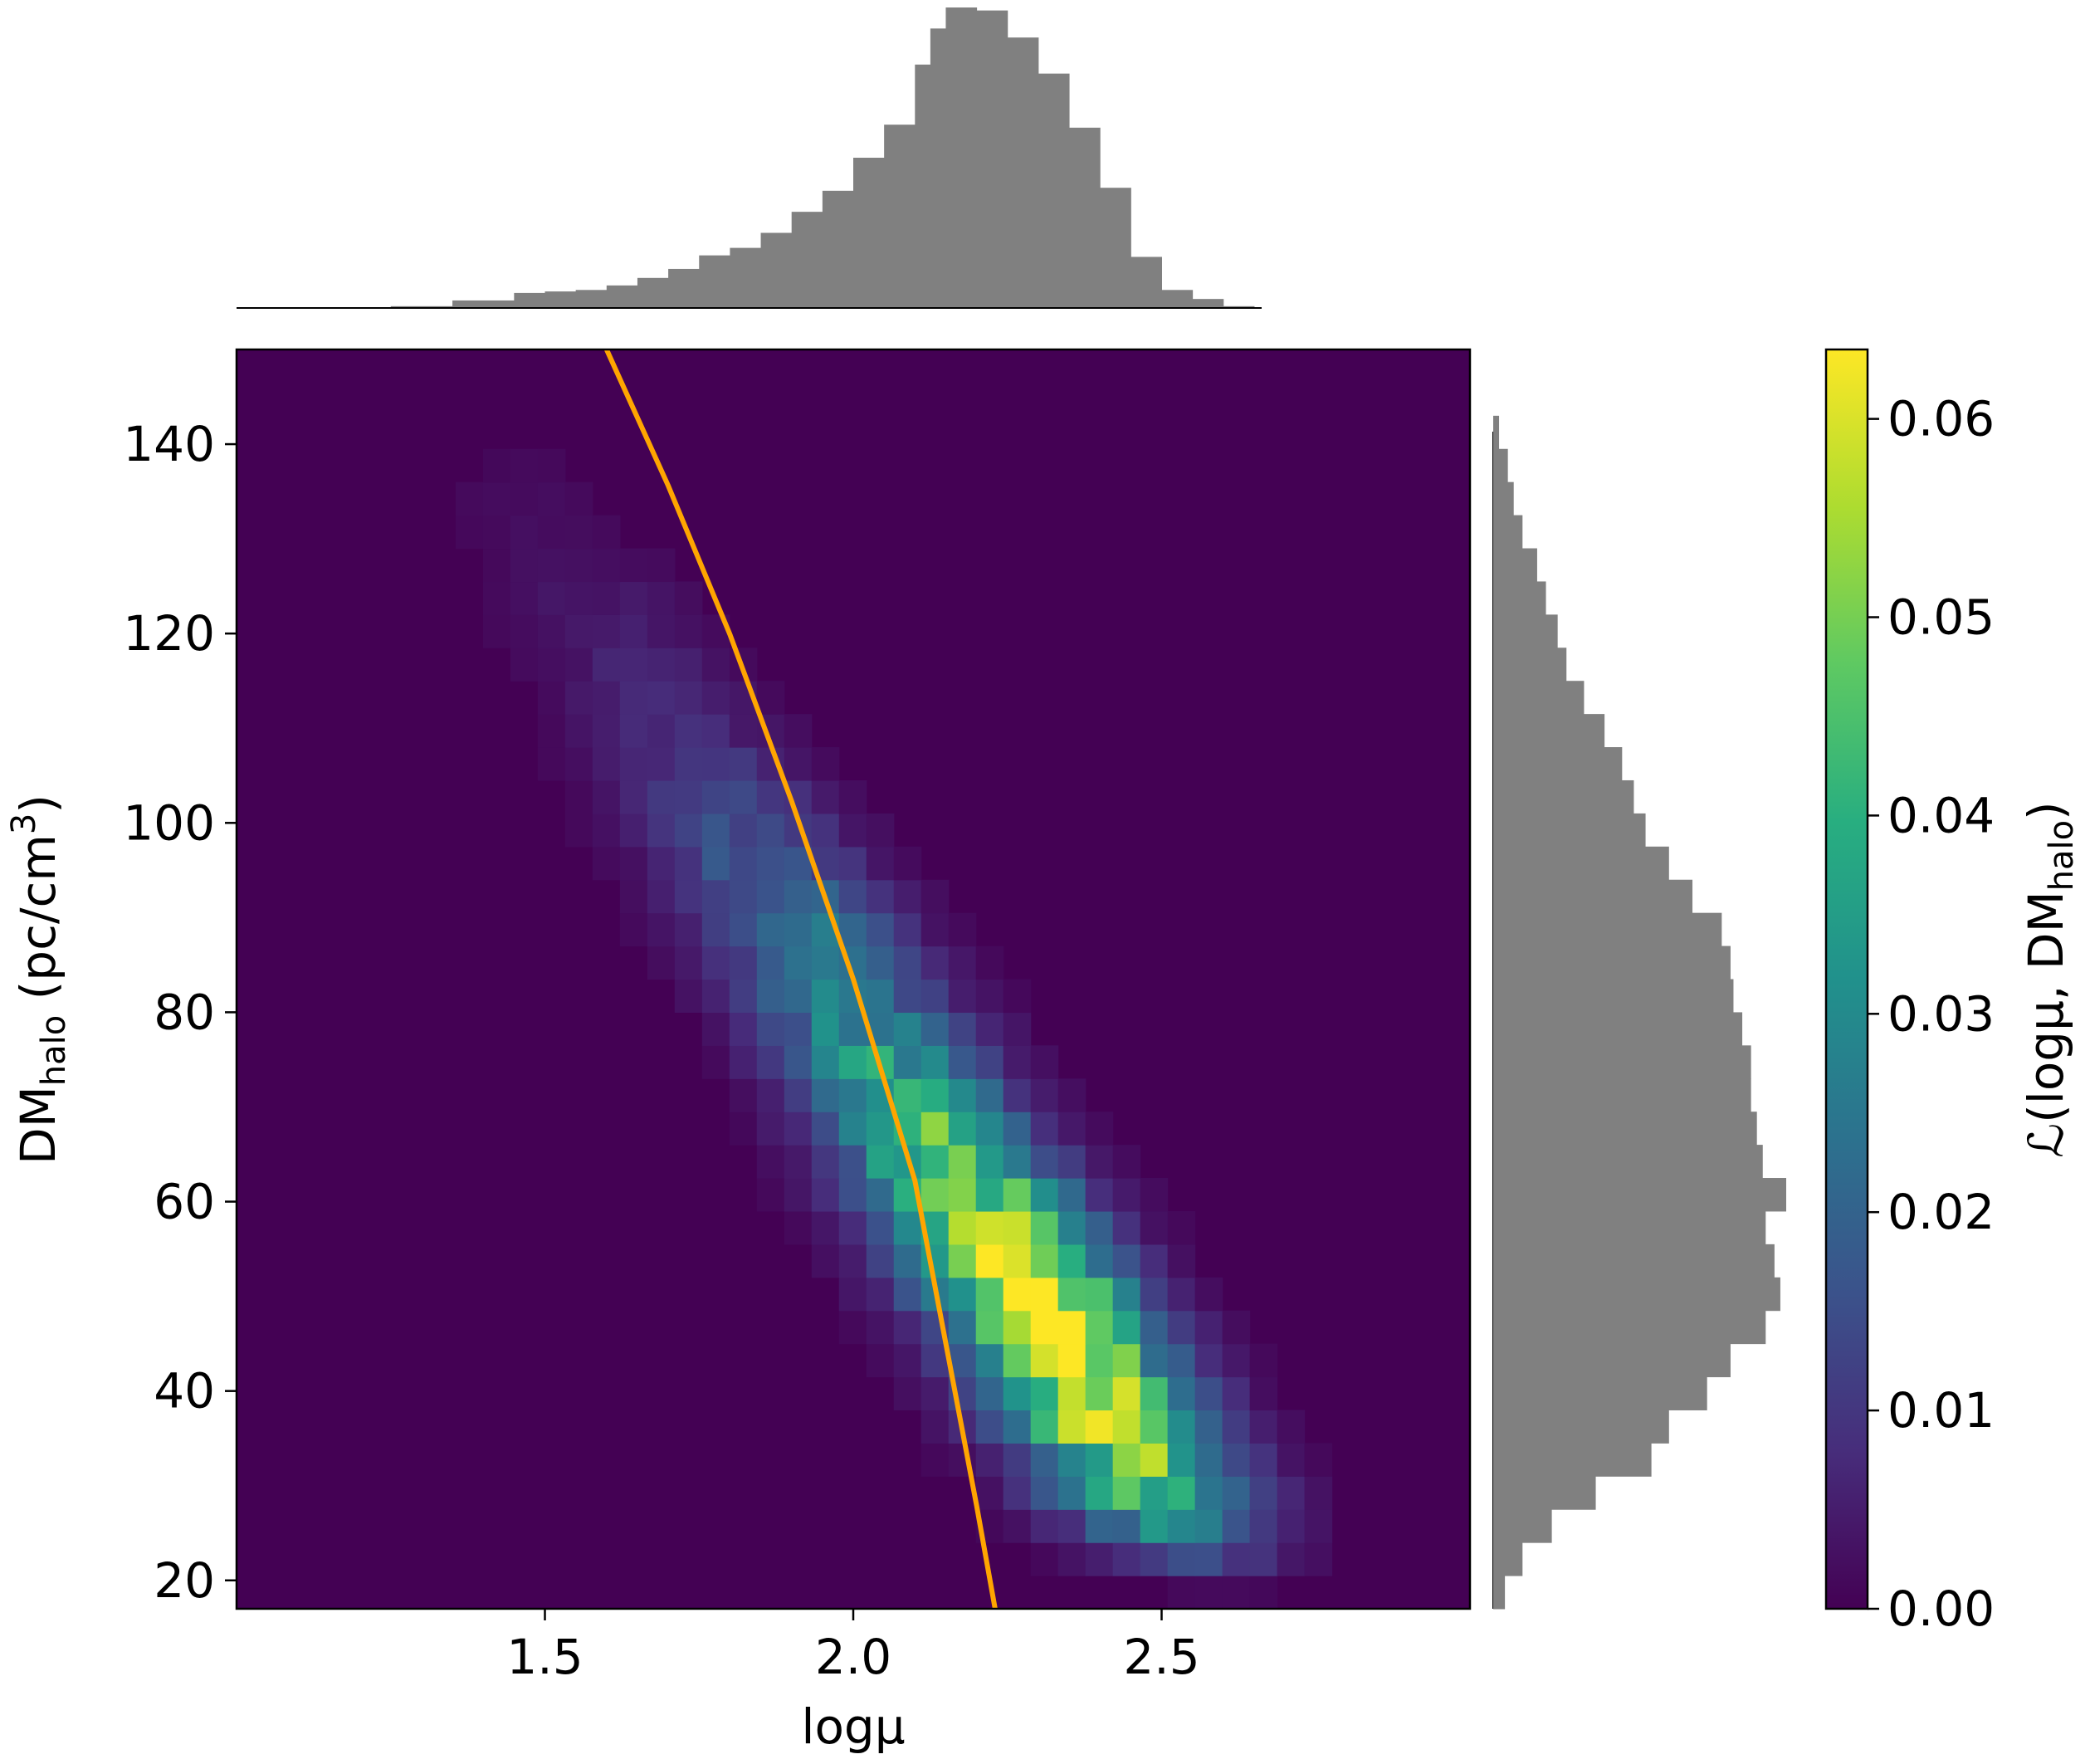  I want to click on colorbar-tick-label: 0.06, so click(1941, 419).